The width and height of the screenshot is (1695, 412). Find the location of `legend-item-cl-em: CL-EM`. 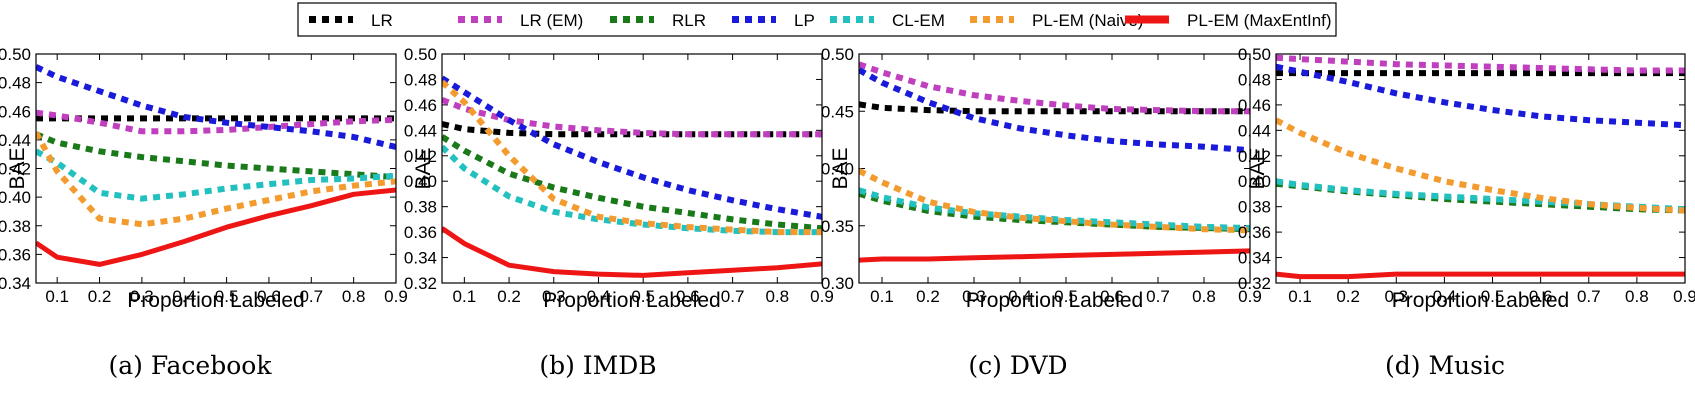

legend-item-cl-em: CL-EM is located at coordinates (887, 20).